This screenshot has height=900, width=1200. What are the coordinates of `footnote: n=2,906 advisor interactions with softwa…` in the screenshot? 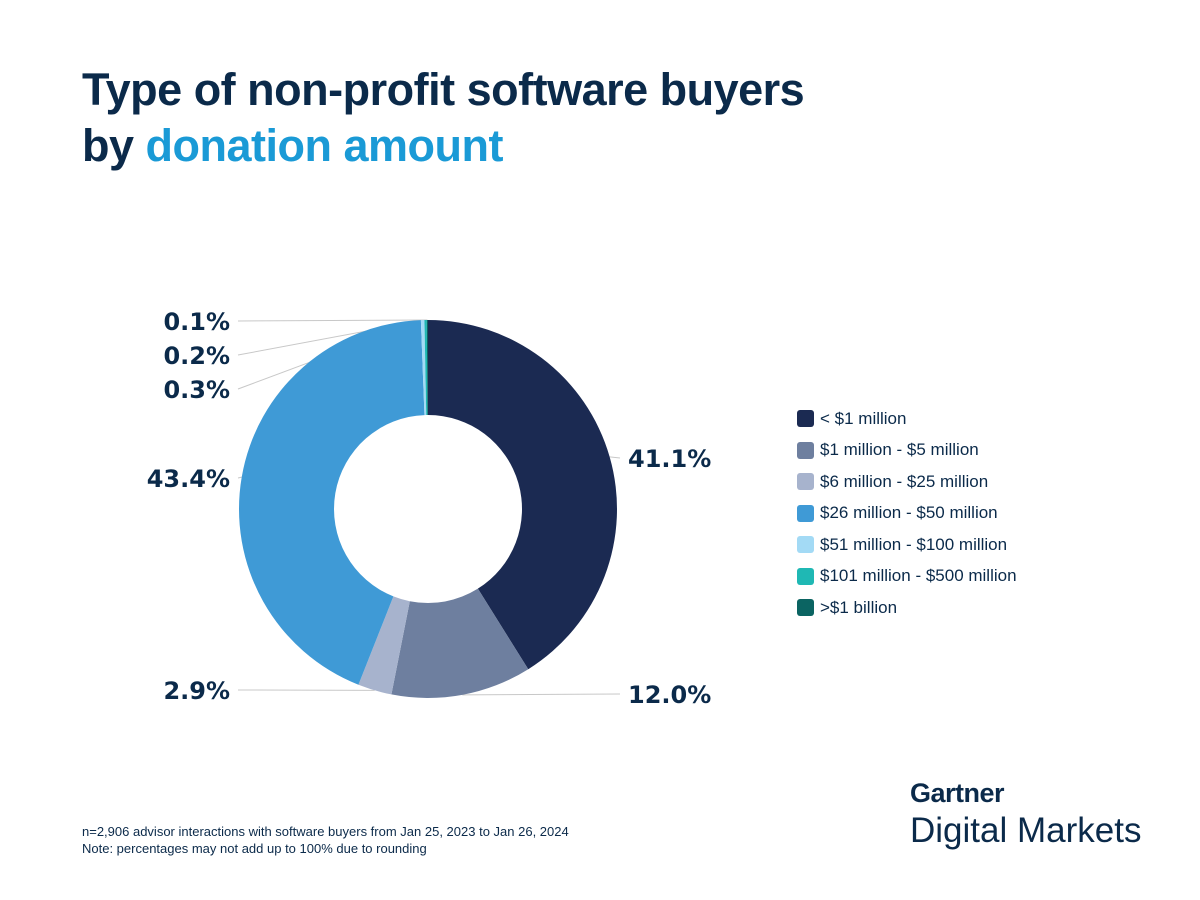 It's located at (325, 840).